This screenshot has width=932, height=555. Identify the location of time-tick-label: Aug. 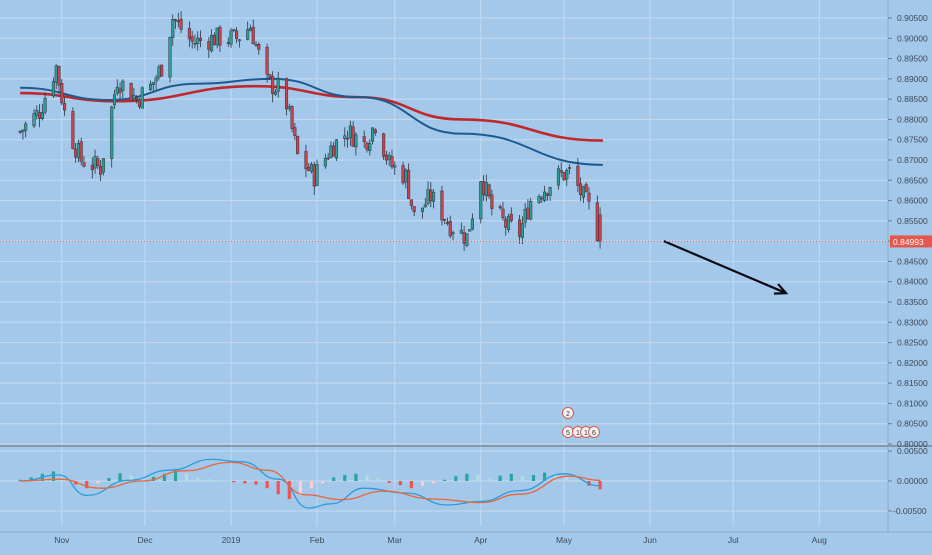
(819, 540).